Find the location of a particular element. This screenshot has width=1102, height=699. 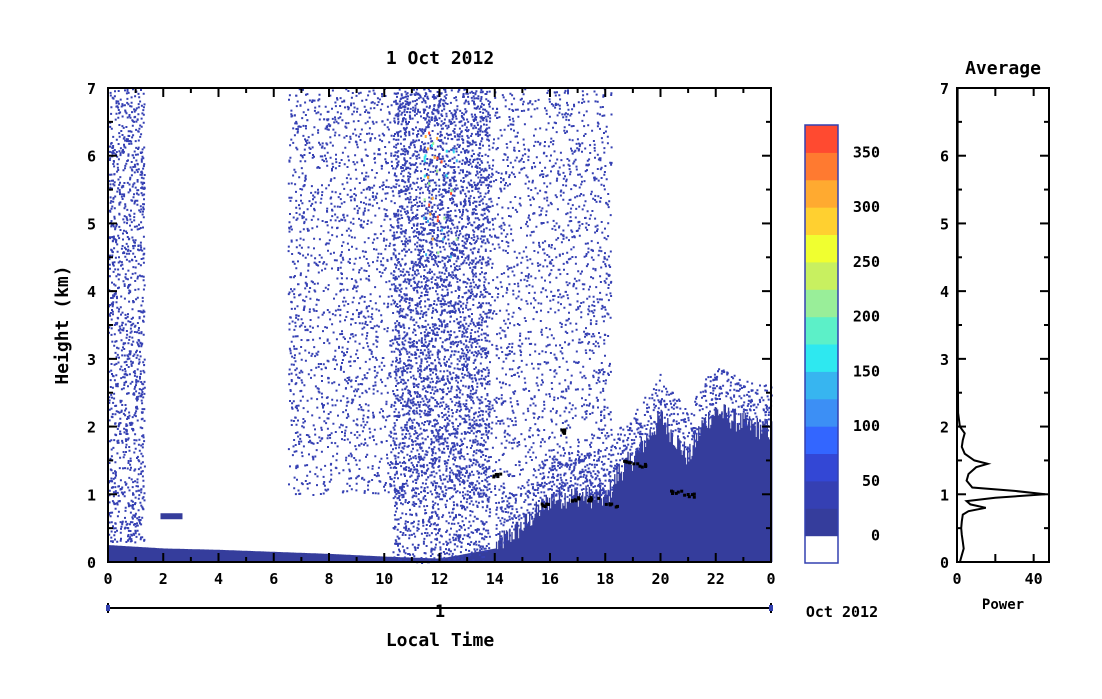

boundary-layer-echo is located at coordinates (440, 483).